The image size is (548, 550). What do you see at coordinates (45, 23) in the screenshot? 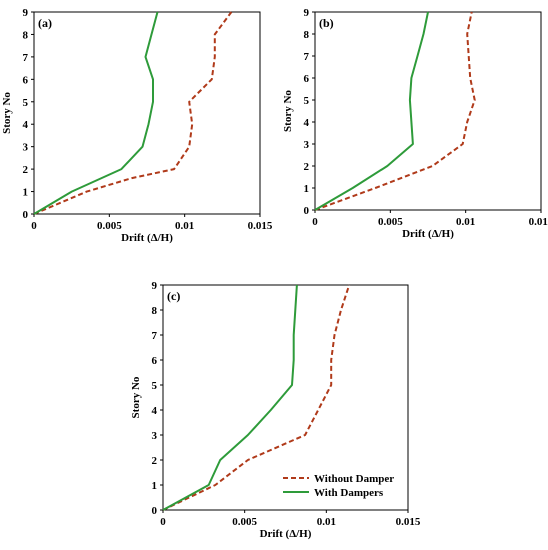
I see `panel-label: (a)` at bounding box center [45, 23].